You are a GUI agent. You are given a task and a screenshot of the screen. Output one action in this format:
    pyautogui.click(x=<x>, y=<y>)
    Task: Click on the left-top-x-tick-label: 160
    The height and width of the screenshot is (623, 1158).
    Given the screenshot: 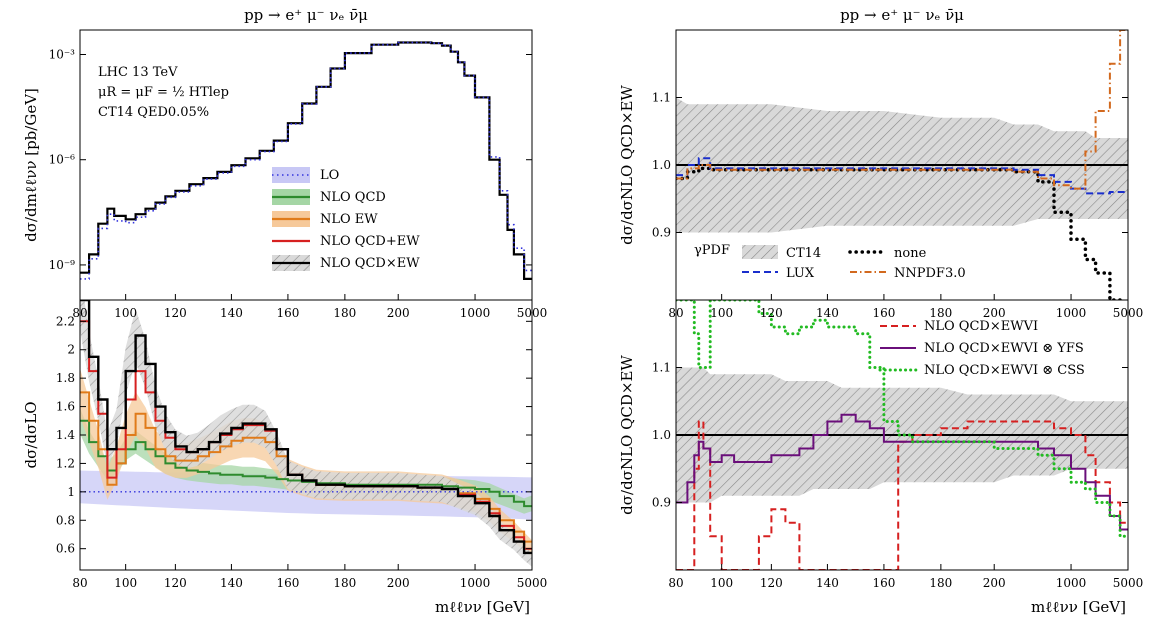 What is the action you would take?
    pyautogui.click(x=287, y=313)
    